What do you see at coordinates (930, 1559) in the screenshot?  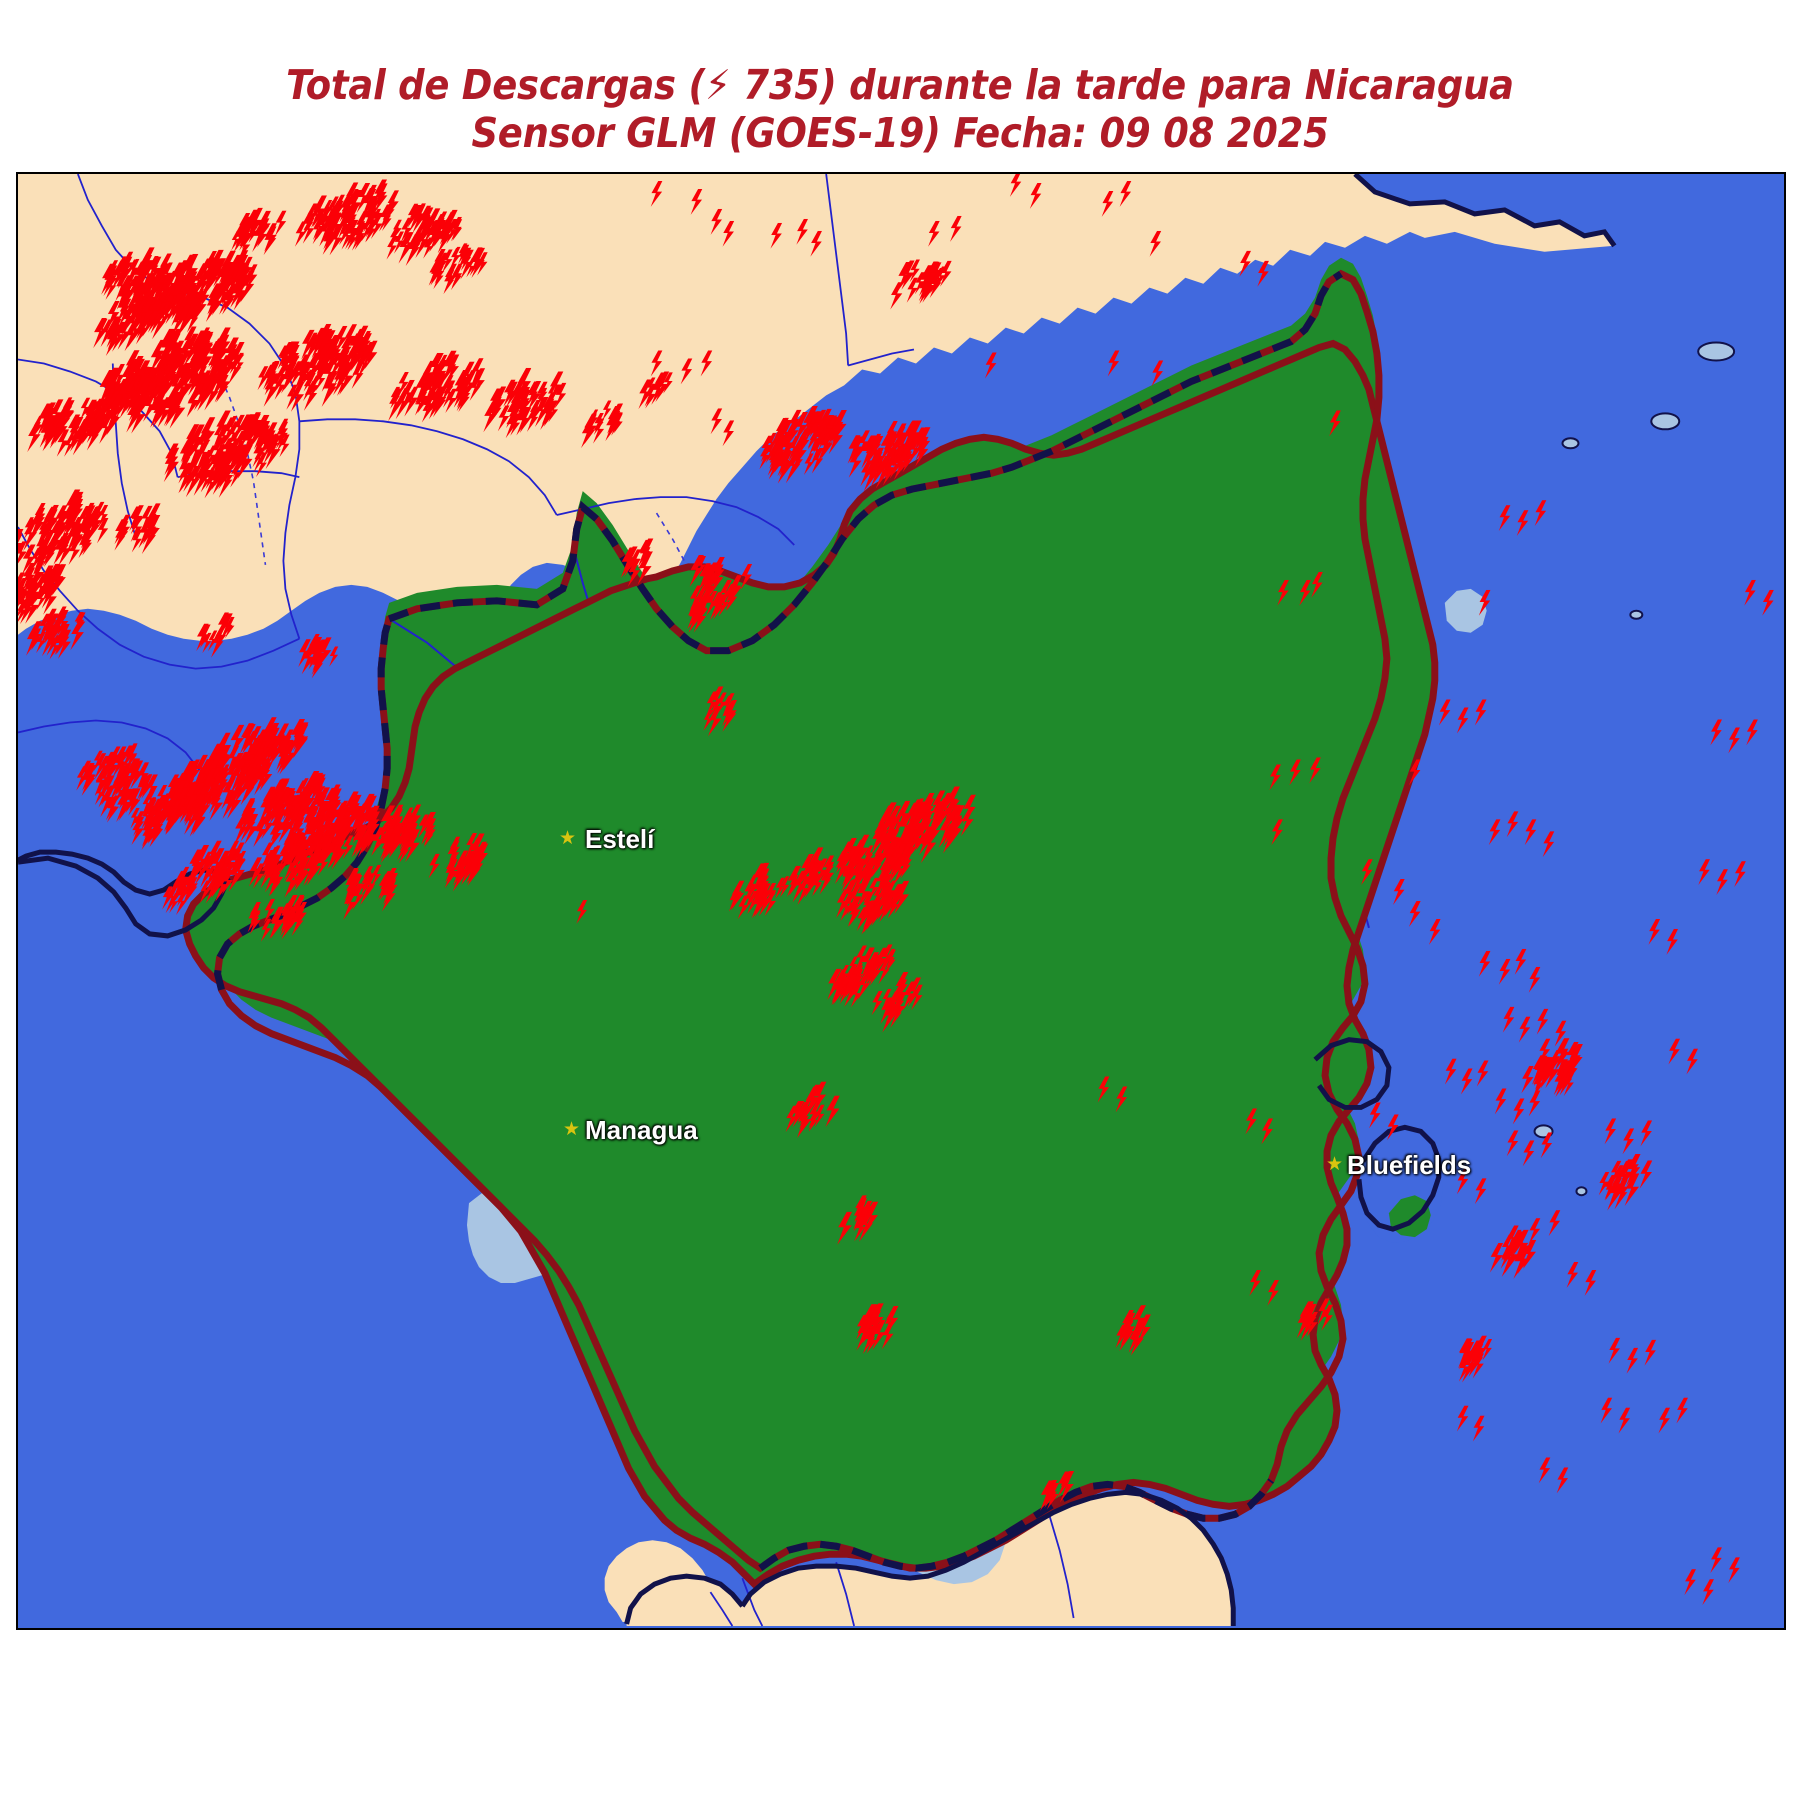 I see `land-costarica-main` at bounding box center [930, 1559].